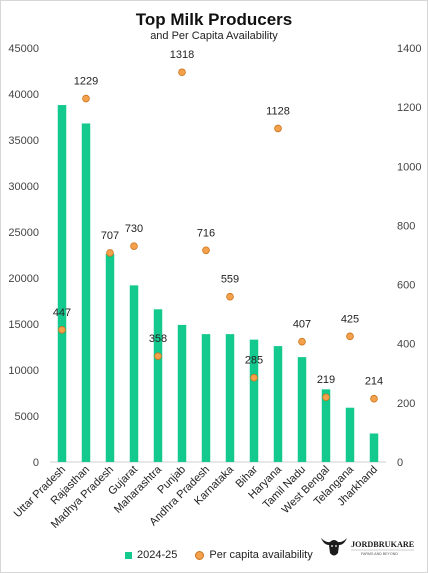  Describe the element at coordinates (134, 229) in the screenshot. I see `data-label: 730` at that location.